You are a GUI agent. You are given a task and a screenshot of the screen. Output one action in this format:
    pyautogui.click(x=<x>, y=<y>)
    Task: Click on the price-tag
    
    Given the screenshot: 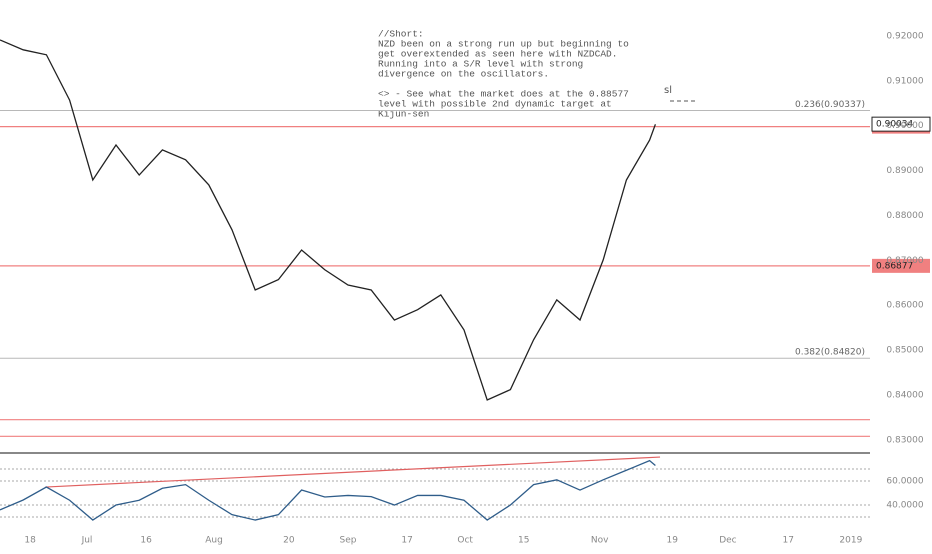 What is the action you would take?
    pyautogui.click(x=901, y=265)
    